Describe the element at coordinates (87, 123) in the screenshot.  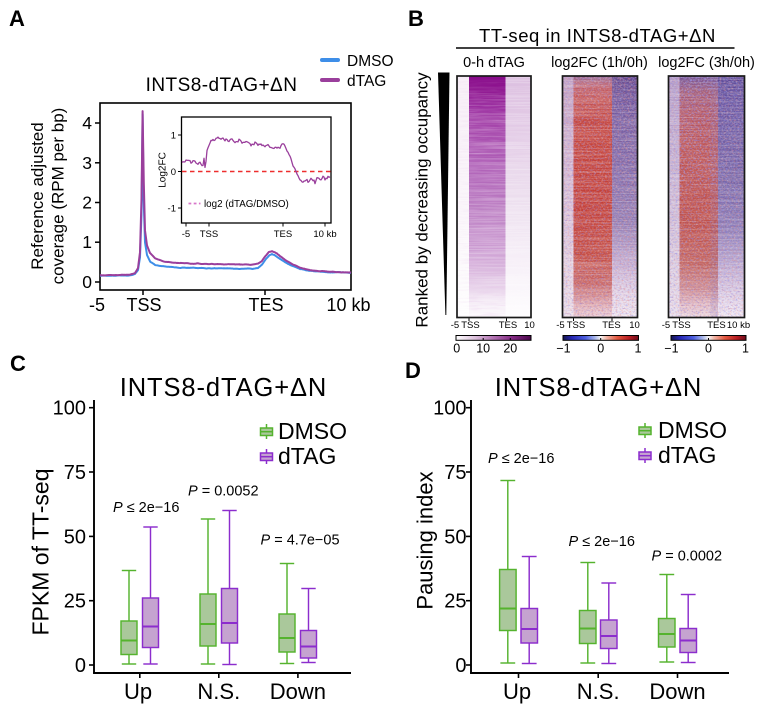
I see `svg-text: 4` at that location.